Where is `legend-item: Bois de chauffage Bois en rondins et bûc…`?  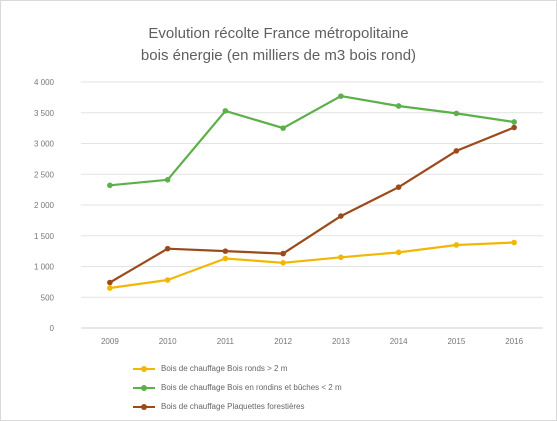 legend-item: Bois de chauffage Bois en rondins et bûc… is located at coordinates (313, 387).